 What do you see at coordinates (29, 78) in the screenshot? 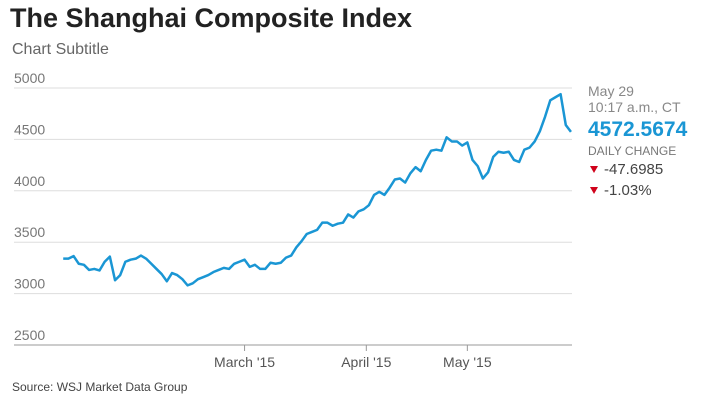
I see `y-tick-label: 5000` at bounding box center [29, 78].